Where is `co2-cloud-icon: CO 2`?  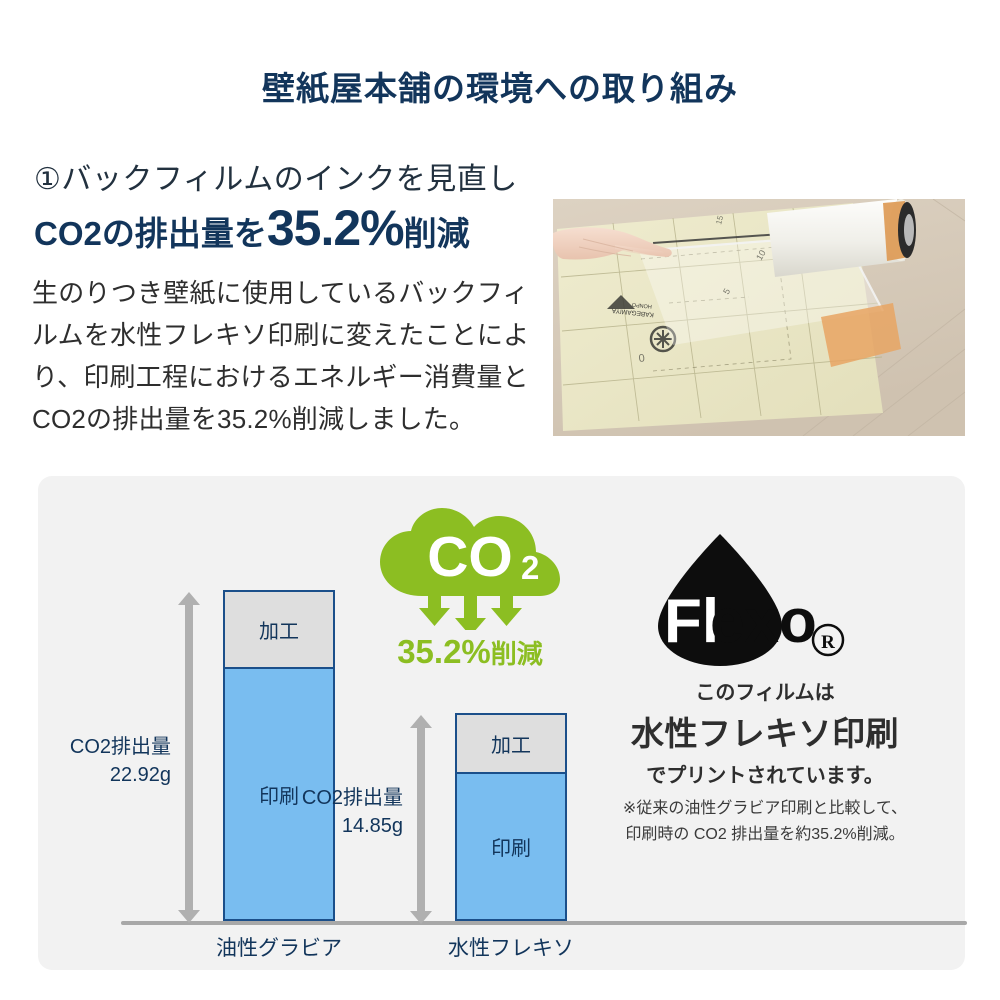 co2-cloud-icon: CO 2 is located at coordinates (470, 569).